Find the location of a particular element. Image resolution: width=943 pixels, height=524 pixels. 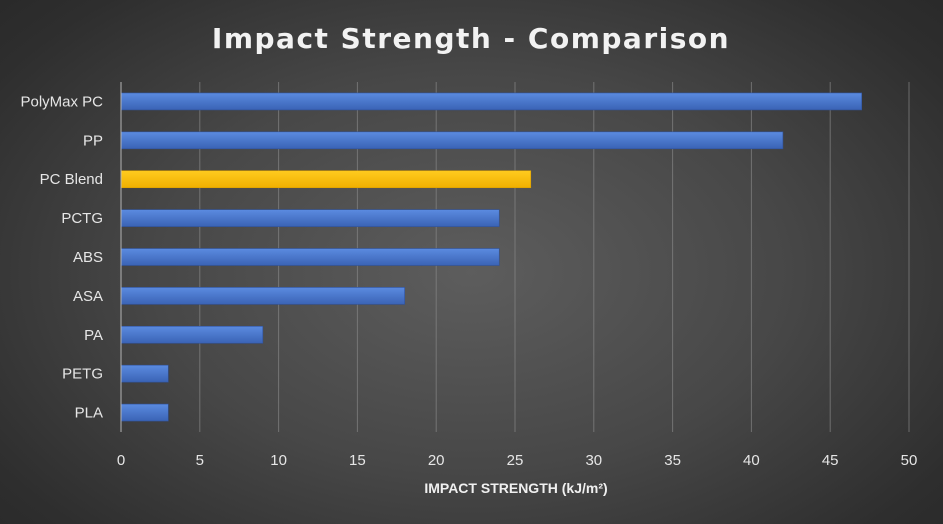

category-label: PP is located at coordinates (93, 140).